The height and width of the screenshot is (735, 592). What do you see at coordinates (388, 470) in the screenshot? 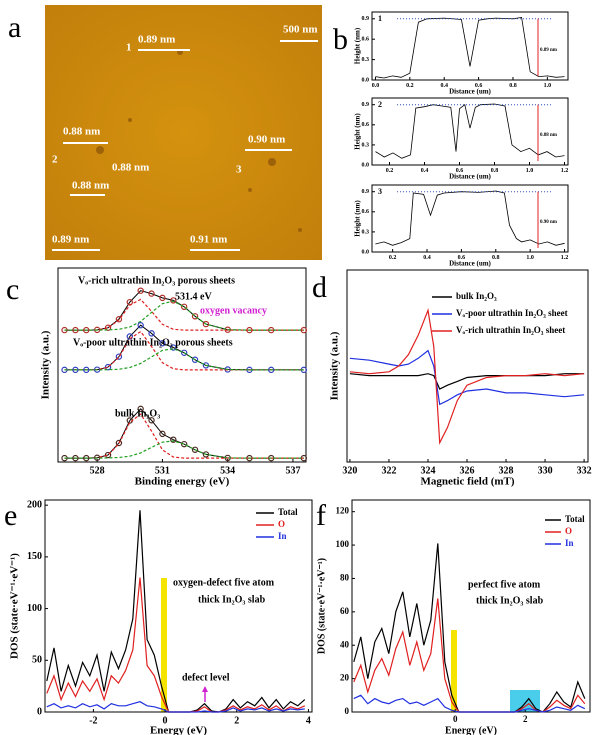
I see `x-tick-label: 322` at bounding box center [388, 470].